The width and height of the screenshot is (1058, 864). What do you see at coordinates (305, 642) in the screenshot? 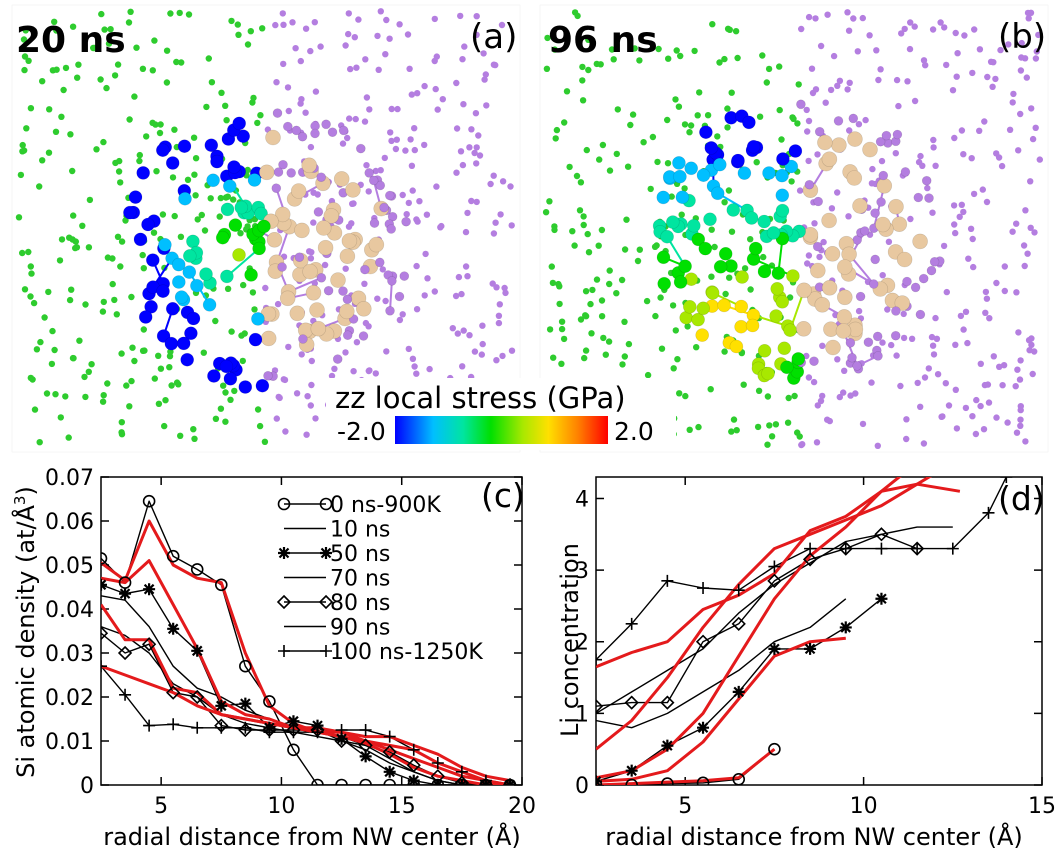
I see `series-line` at bounding box center [305, 642].